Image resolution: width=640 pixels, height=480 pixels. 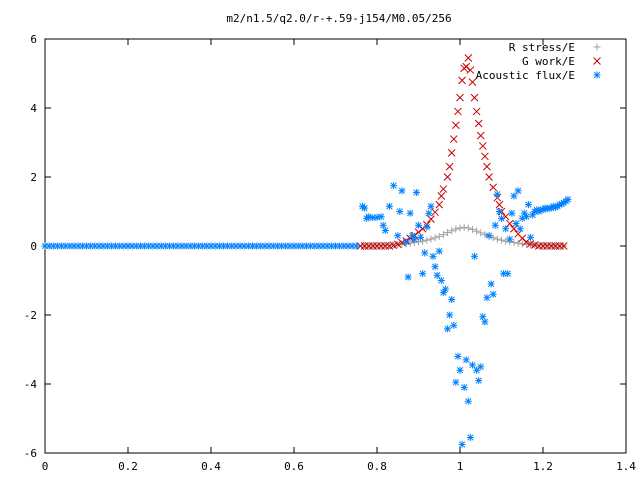 I want to click on x-tick-label: 0.4, so click(x=211, y=466).